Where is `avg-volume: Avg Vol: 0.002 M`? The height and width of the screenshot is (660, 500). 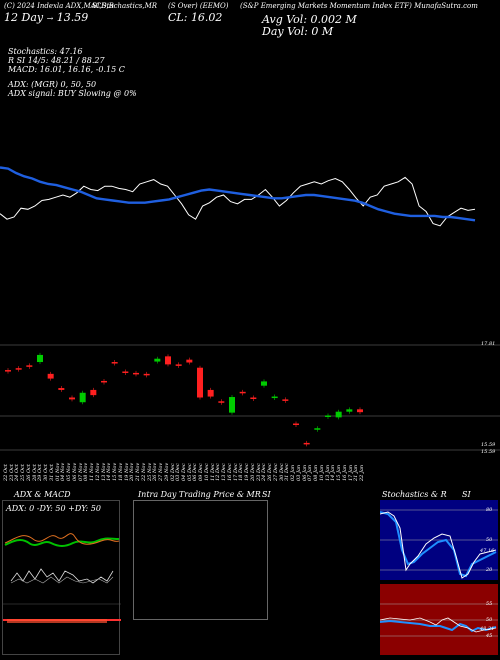
avg-volume: Avg Vol: 0.002 M is located at coordinates (309, 19).